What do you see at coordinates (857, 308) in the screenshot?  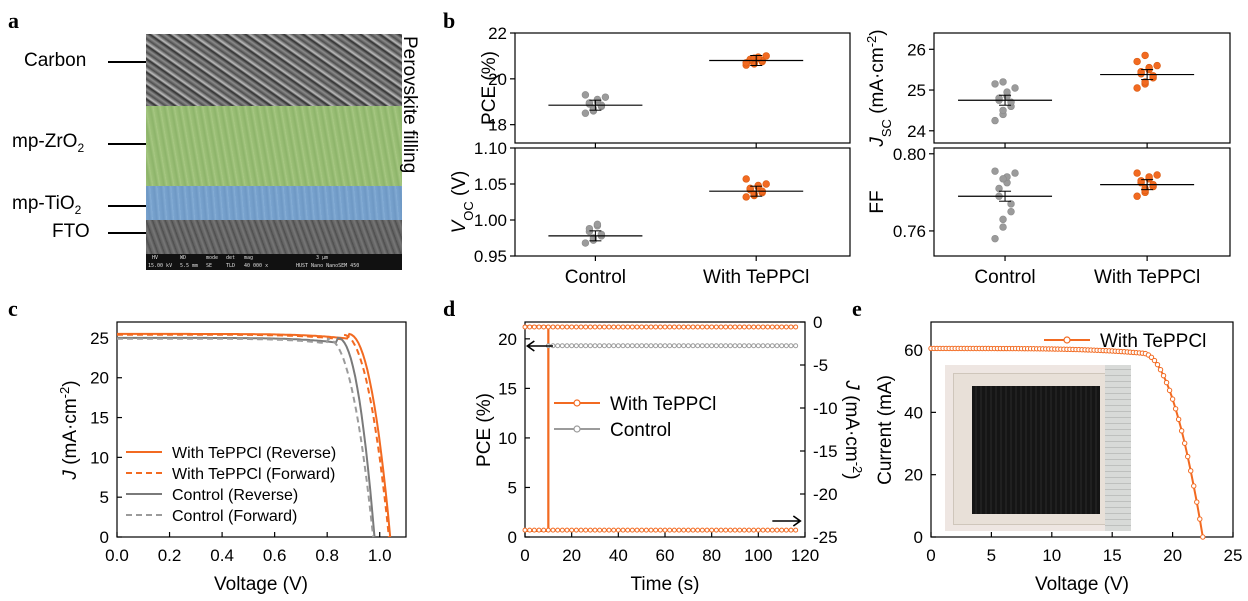 I see `panel-letter-e: e` at bounding box center [857, 308].